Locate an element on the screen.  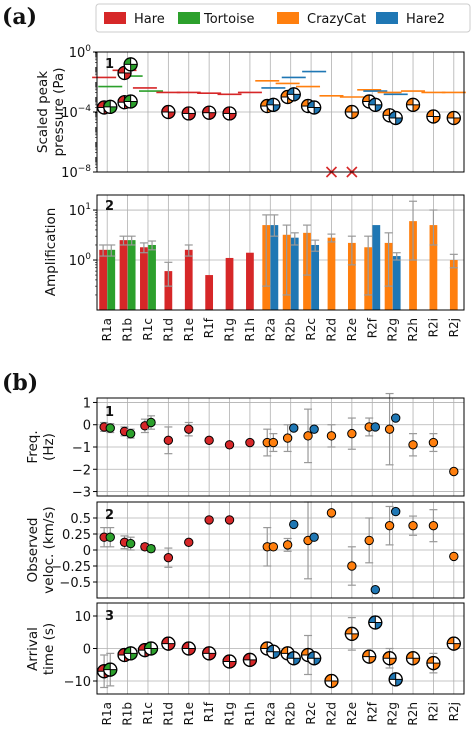
x-tick-label: R1d is located at coordinates (168, 714).